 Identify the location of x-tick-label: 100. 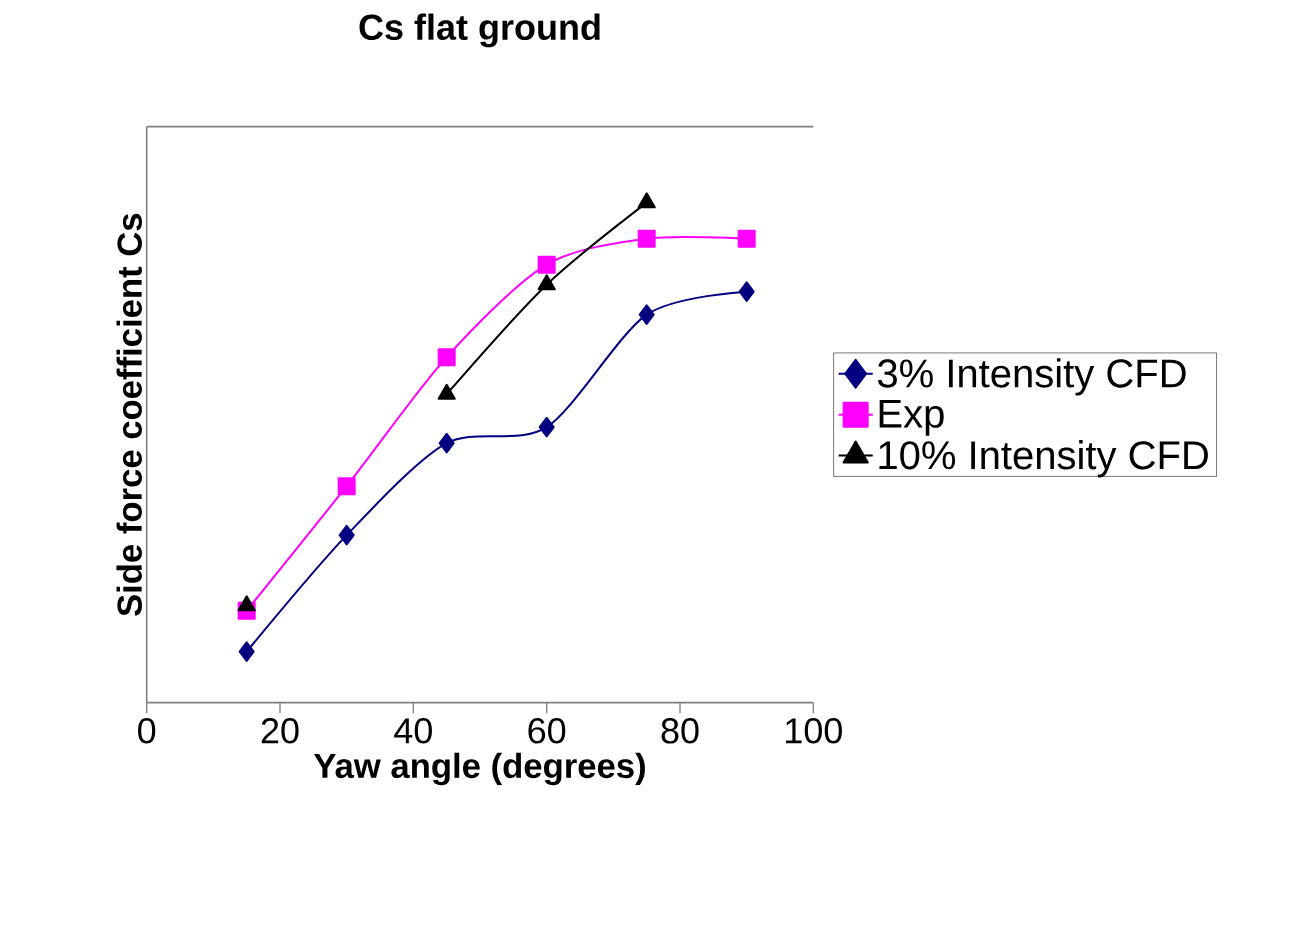
(814, 731).